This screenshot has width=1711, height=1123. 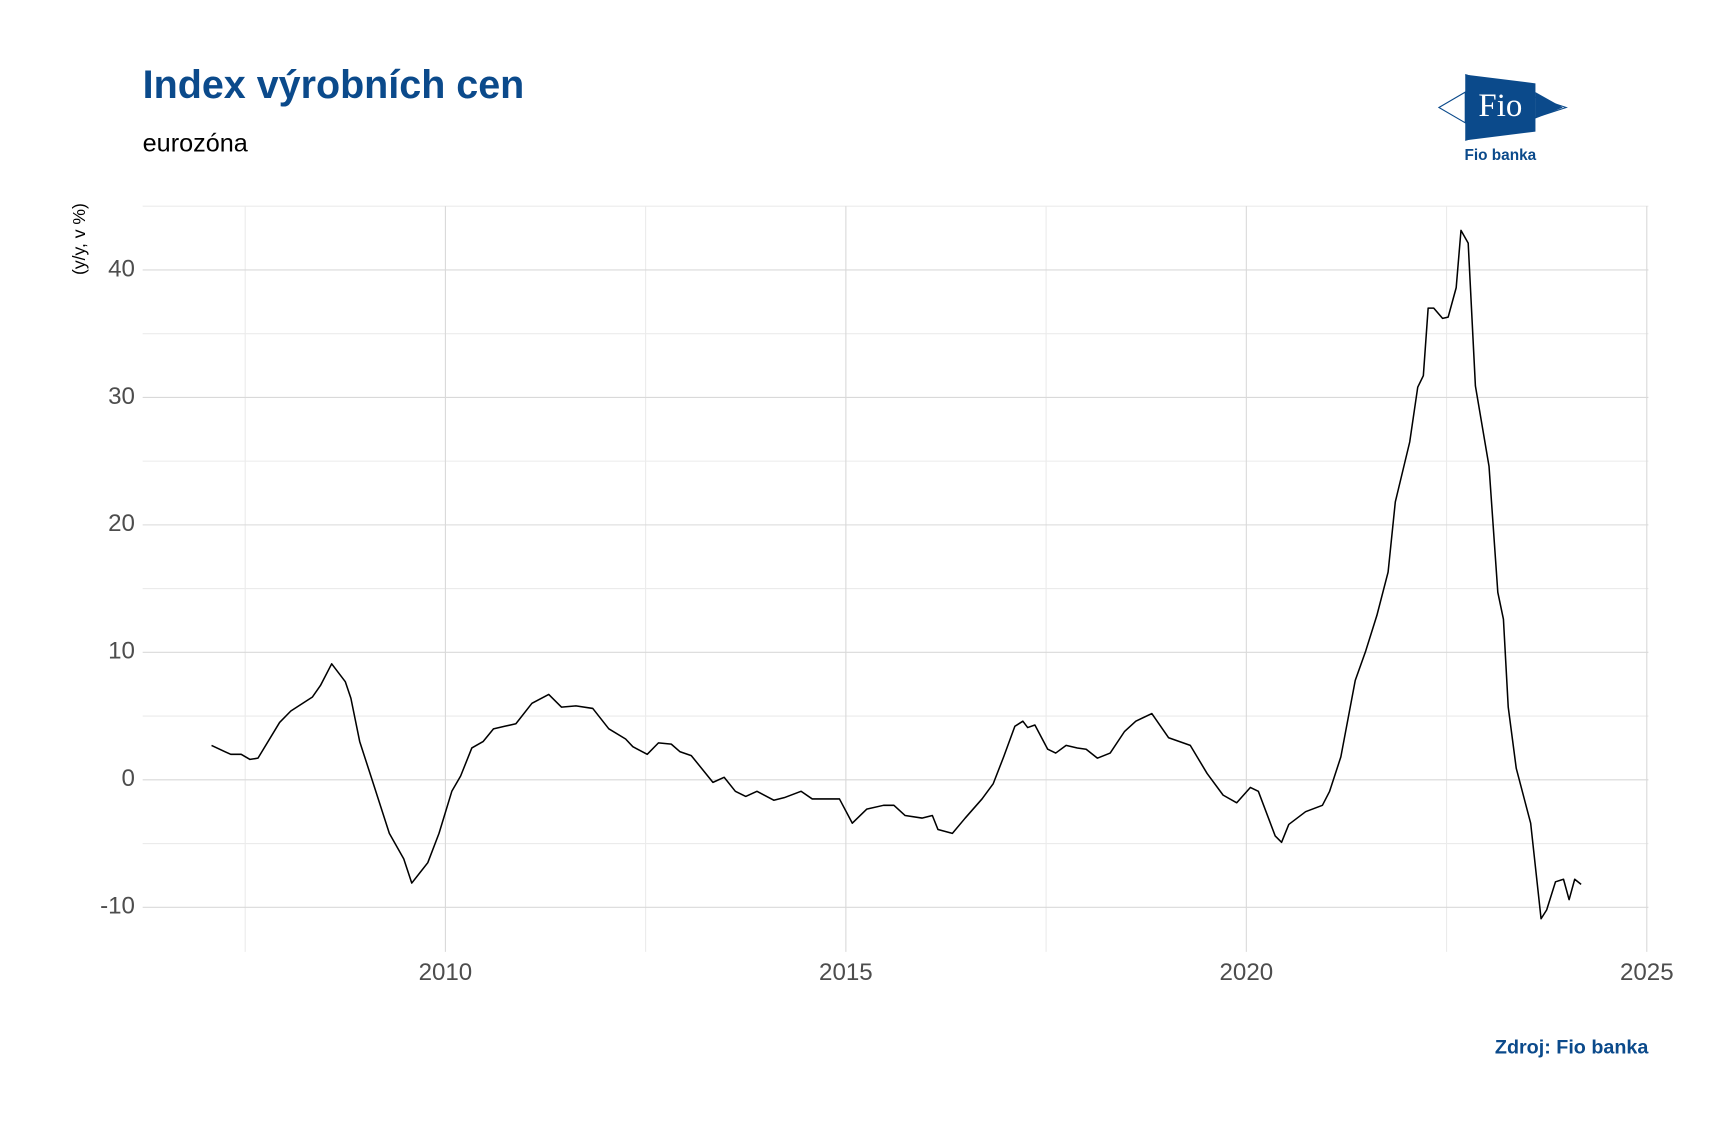 I want to click on y-tick-label: 20, so click(x=121, y=523).